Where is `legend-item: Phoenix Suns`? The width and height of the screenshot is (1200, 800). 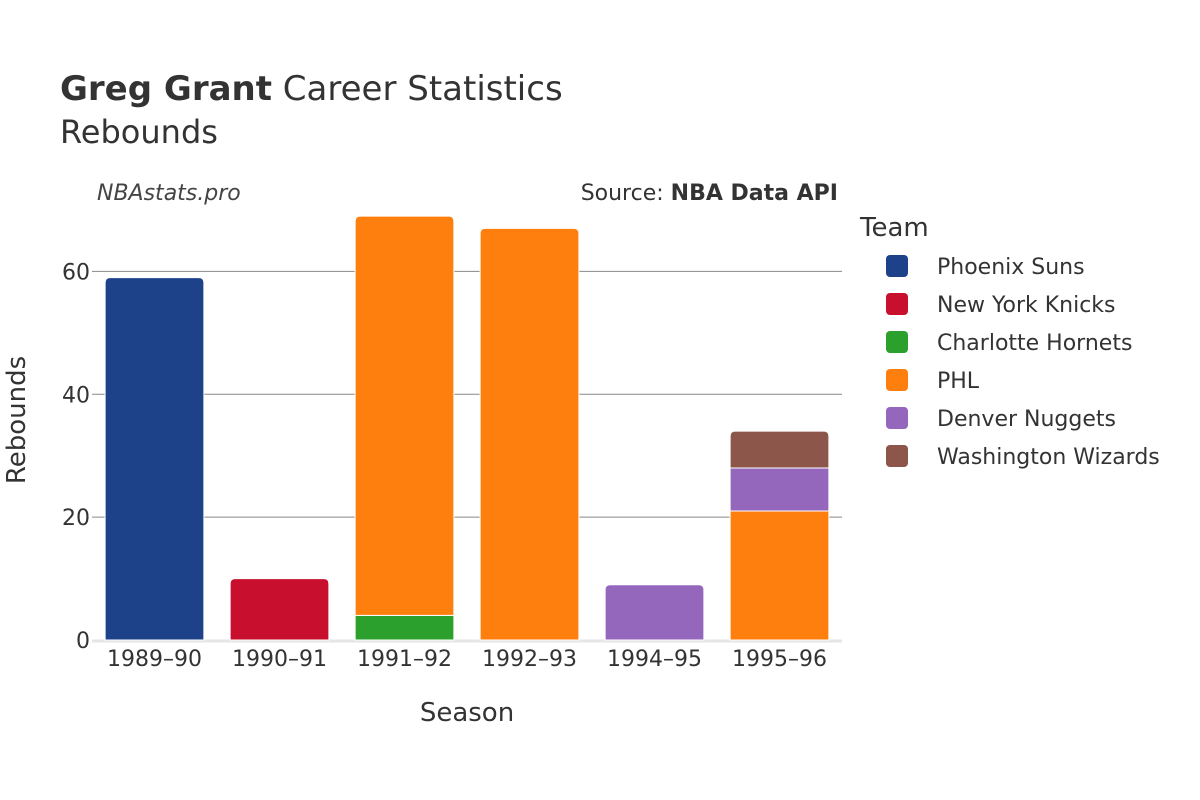 legend-item: Phoenix Suns is located at coordinates (985, 267).